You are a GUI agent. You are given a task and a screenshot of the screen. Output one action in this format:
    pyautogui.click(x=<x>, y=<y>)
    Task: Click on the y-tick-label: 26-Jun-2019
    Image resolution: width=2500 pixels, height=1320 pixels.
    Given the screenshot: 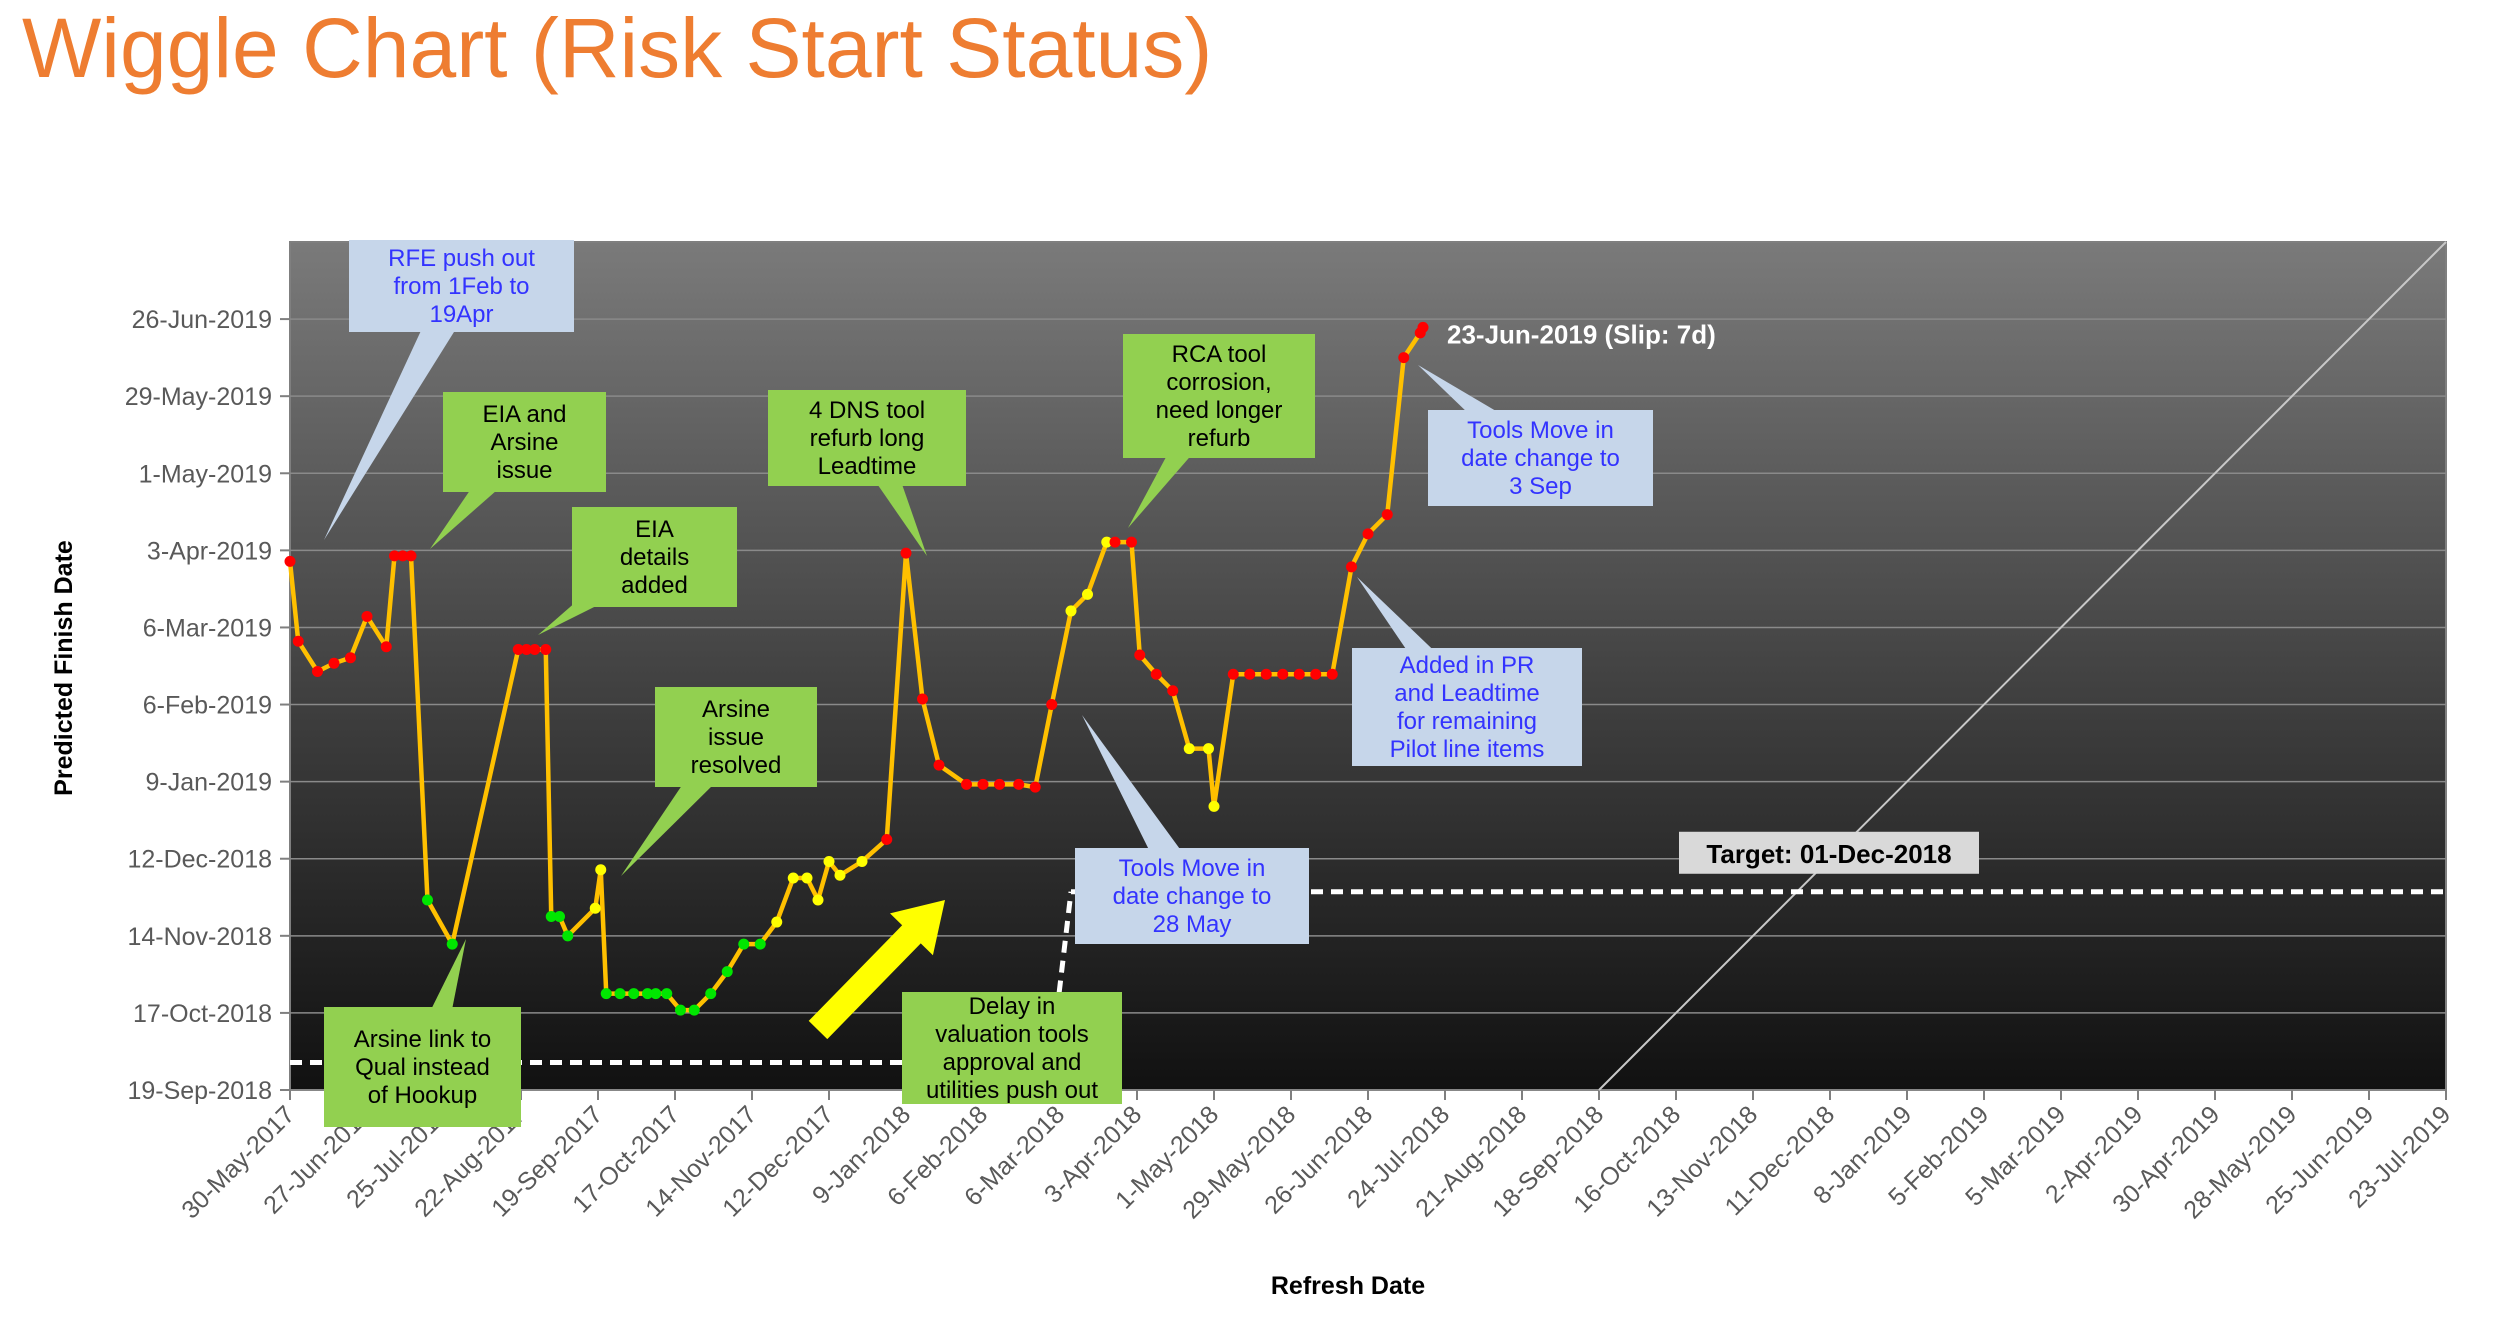 What is the action you would take?
    pyautogui.click(x=202, y=320)
    